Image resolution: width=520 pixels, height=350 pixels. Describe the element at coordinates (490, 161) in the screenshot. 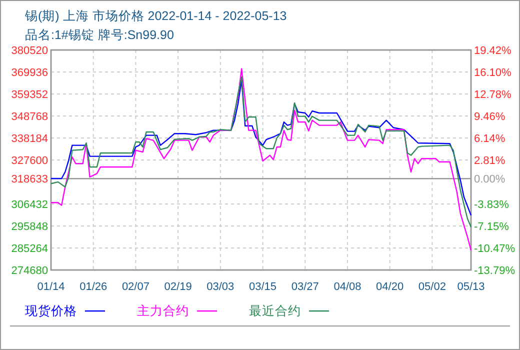

I see `y2-tick-label: 2.81%` at that location.